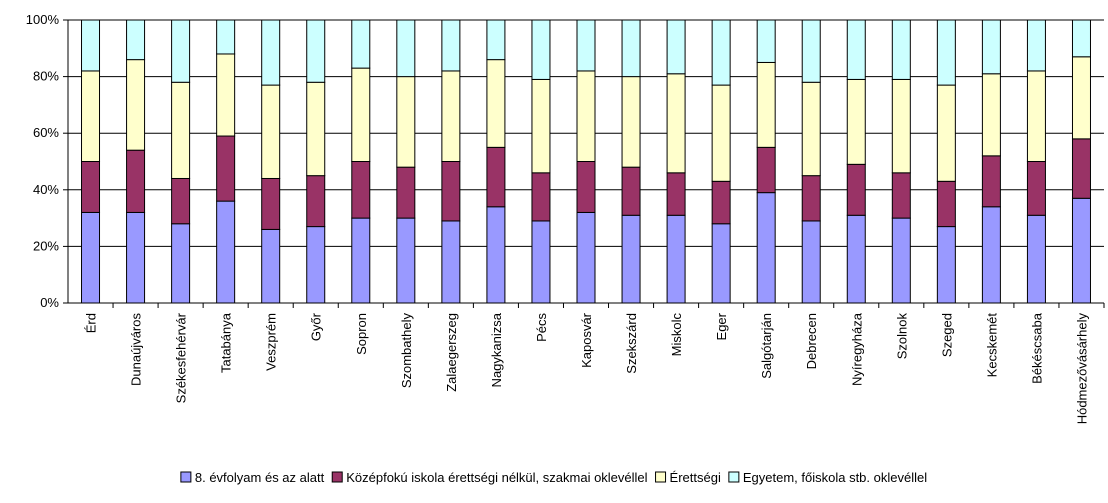 The image size is (1108, 503). I want to click on category-label: Pécs, so click(541, 327).